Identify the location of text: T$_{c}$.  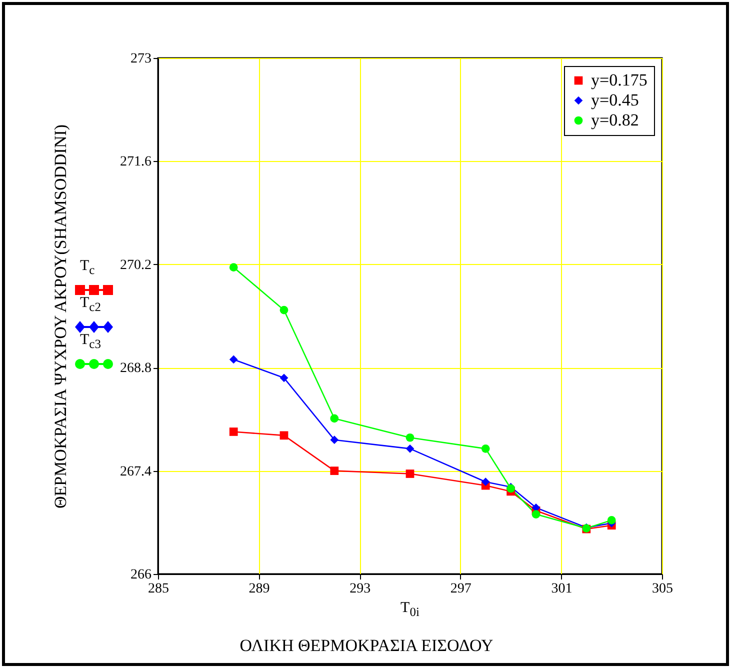
(87, 268).